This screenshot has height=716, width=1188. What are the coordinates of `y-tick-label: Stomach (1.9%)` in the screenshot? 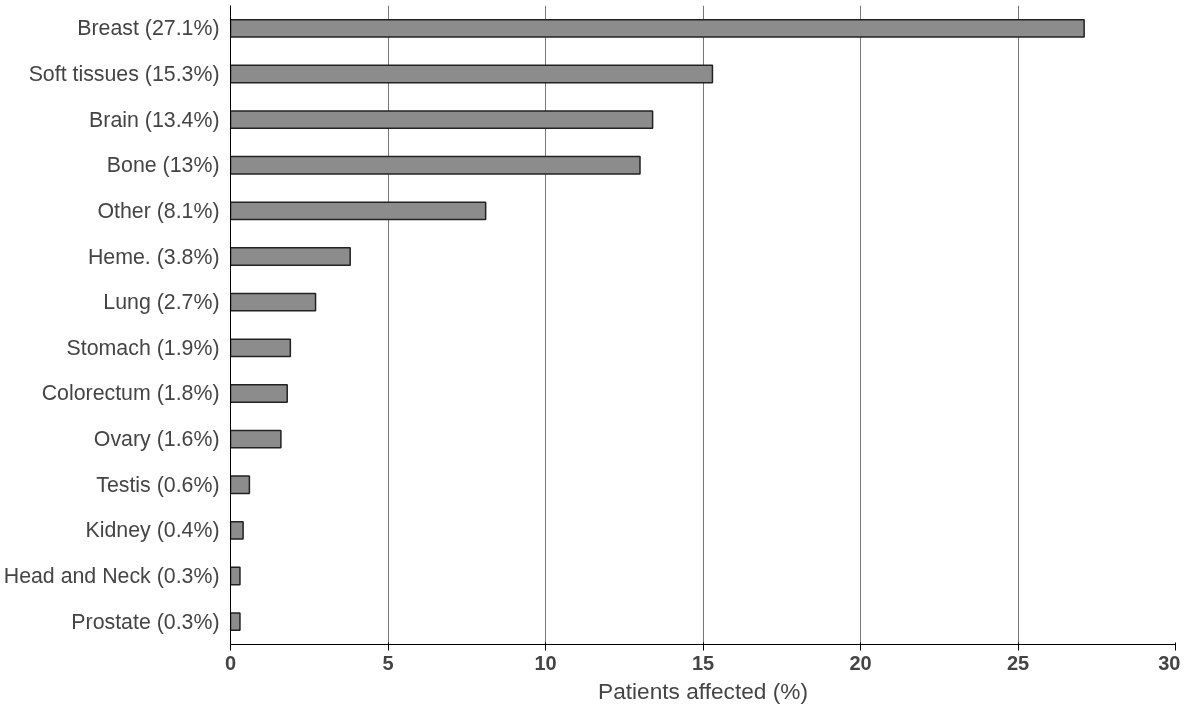 It's located at (143, 347).